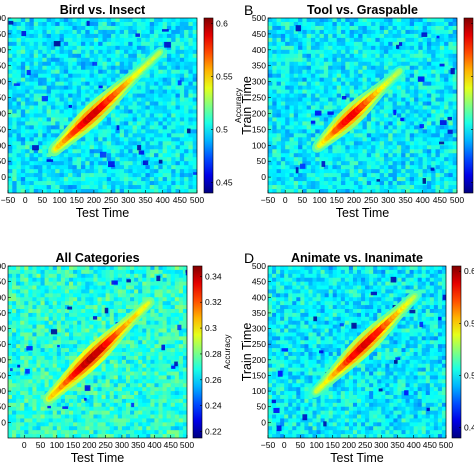  What do you see at coordinates (3, 50) in the screenshot?
I see `y-tick-label: 400` at bounding box center [3, 50].